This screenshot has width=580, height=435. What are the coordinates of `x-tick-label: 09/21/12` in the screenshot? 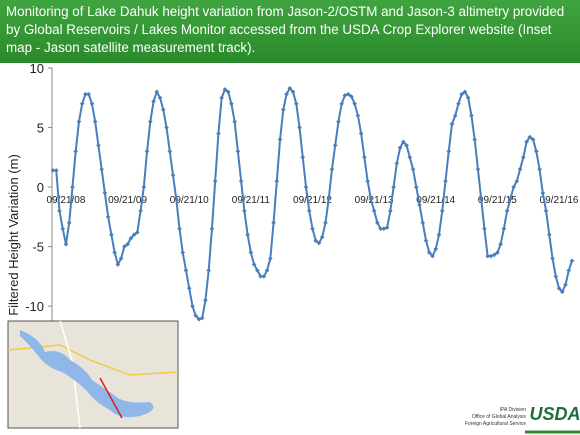 It's located at (312, 200).